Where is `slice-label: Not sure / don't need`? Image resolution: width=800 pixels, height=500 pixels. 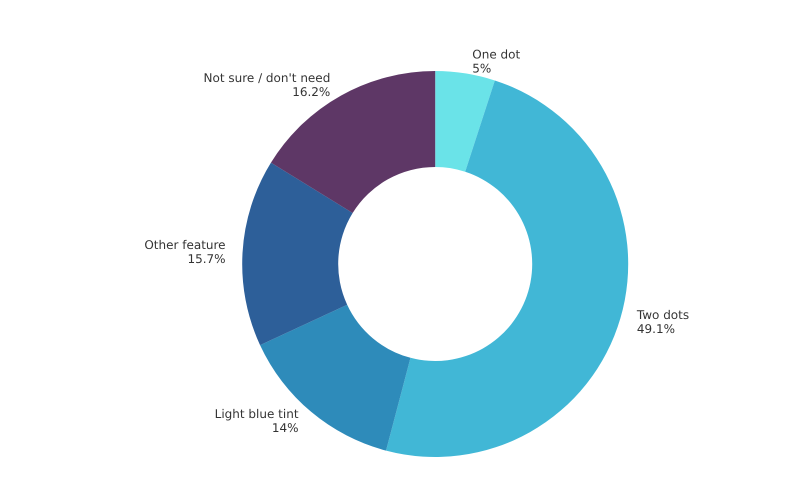
slice-label: Not sure / don't need is located at coordinates (267, 77).